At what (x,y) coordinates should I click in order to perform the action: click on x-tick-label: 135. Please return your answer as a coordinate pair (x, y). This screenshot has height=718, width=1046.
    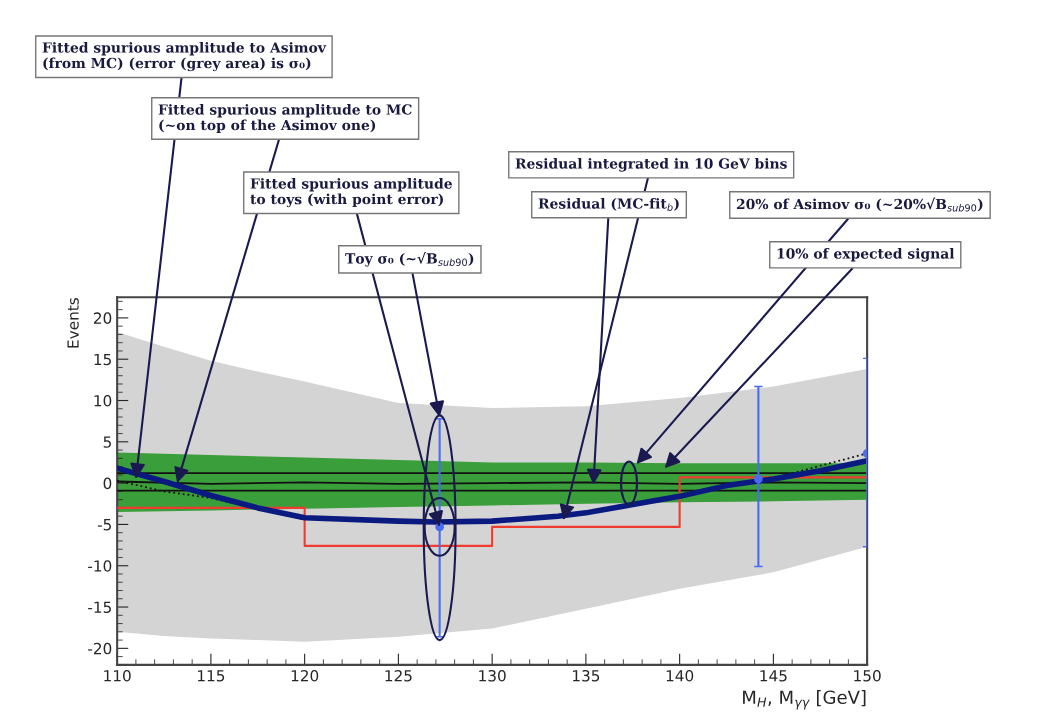
    Looking at the image, I should click on (586, 676).